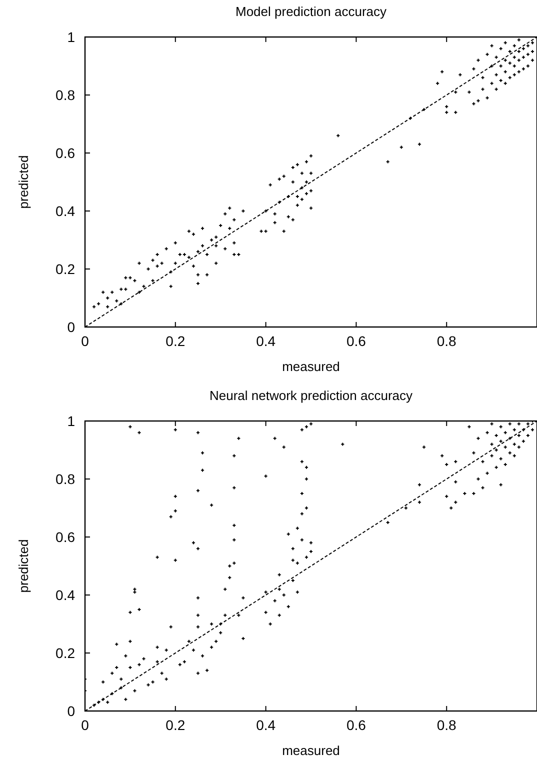  I want to click on chart-title: Model prediction accuracy, so click(311, 11).